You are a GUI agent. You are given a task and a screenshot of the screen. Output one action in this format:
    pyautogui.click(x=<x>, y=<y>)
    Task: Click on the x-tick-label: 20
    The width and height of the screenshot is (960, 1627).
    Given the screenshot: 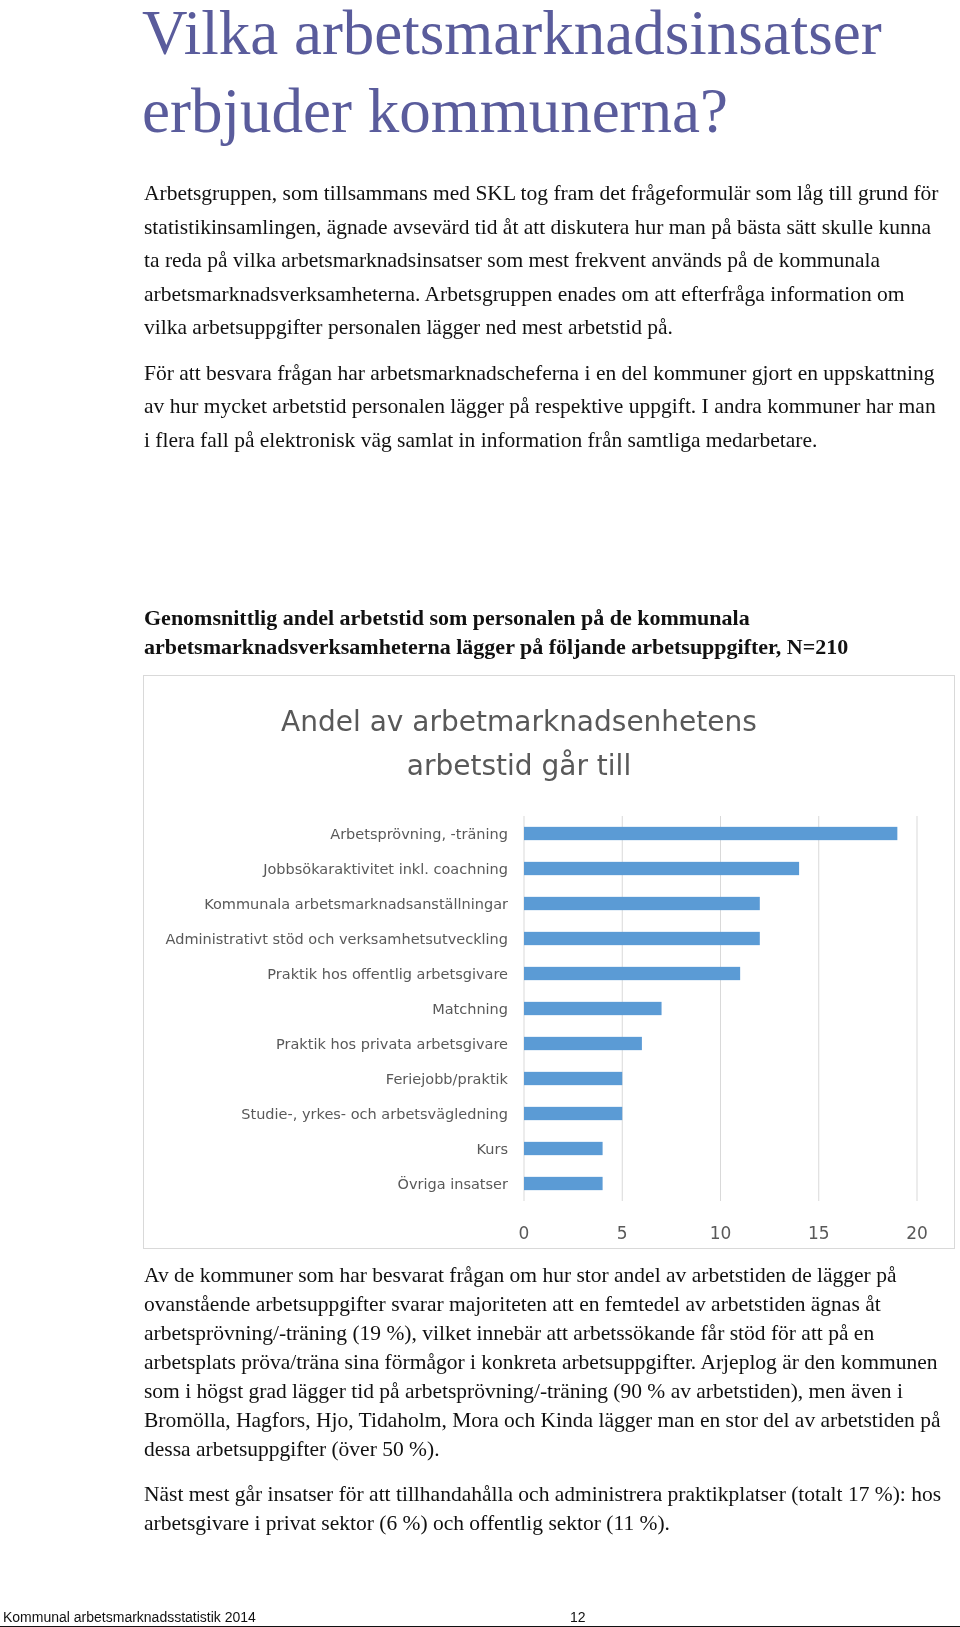 What is the action you would take?
    pyautogui.click(x=917, y=1233)
    